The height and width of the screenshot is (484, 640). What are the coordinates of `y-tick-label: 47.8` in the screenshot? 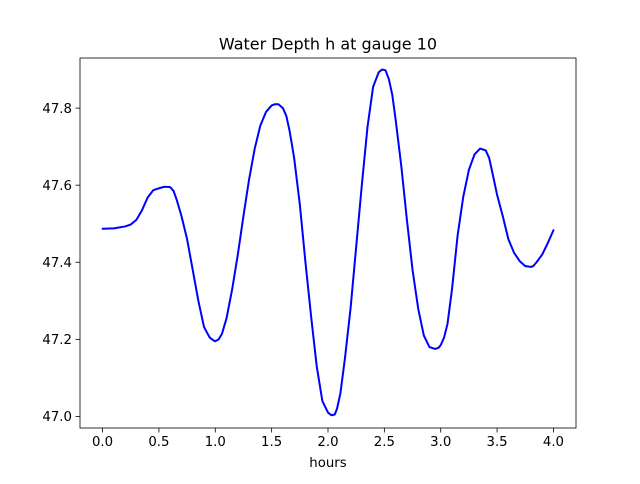 It's located at (57, 109).